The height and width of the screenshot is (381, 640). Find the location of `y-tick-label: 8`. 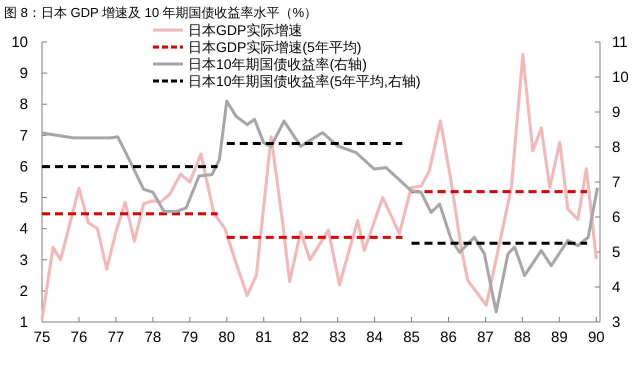

y-tick-label: 8 is located at coordinates (24, 105).